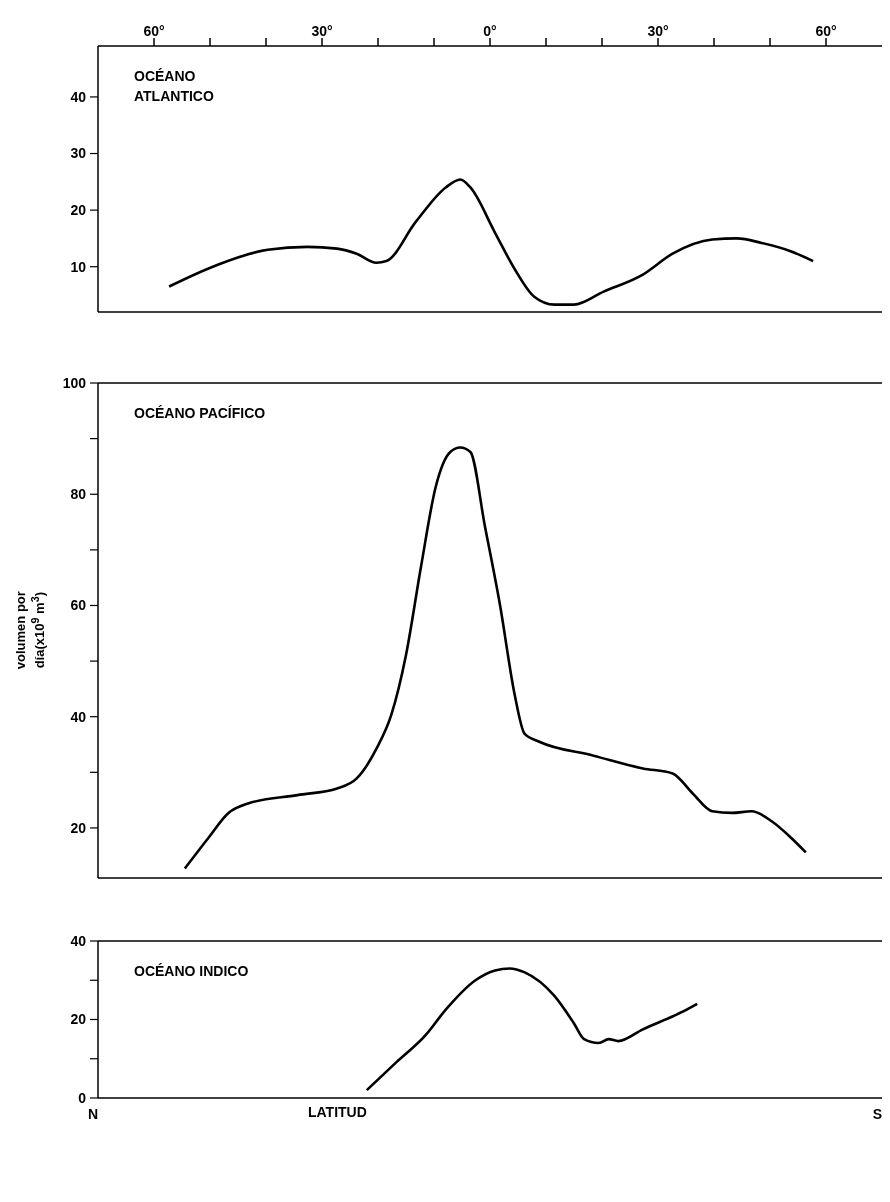  What do you see at coordinates (82, 1097) in the screenshot?
I see `y-tick-label: 0` at bounding box center [82, 1097].